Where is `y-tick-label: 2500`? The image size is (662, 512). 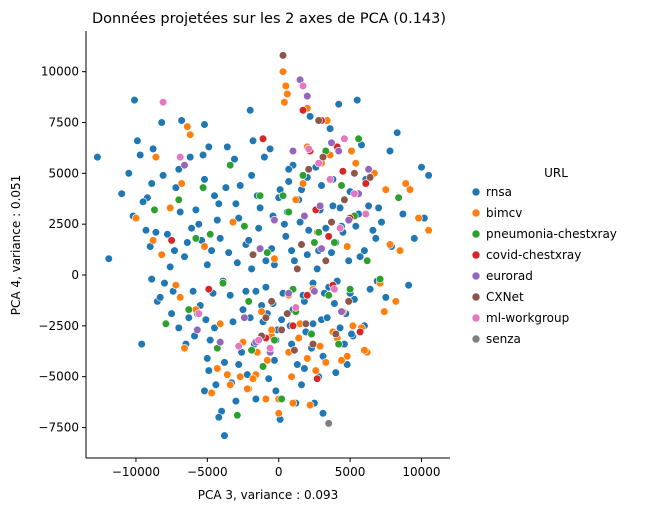 y-tick-label: 2500 is located at coordinates (63, 224).